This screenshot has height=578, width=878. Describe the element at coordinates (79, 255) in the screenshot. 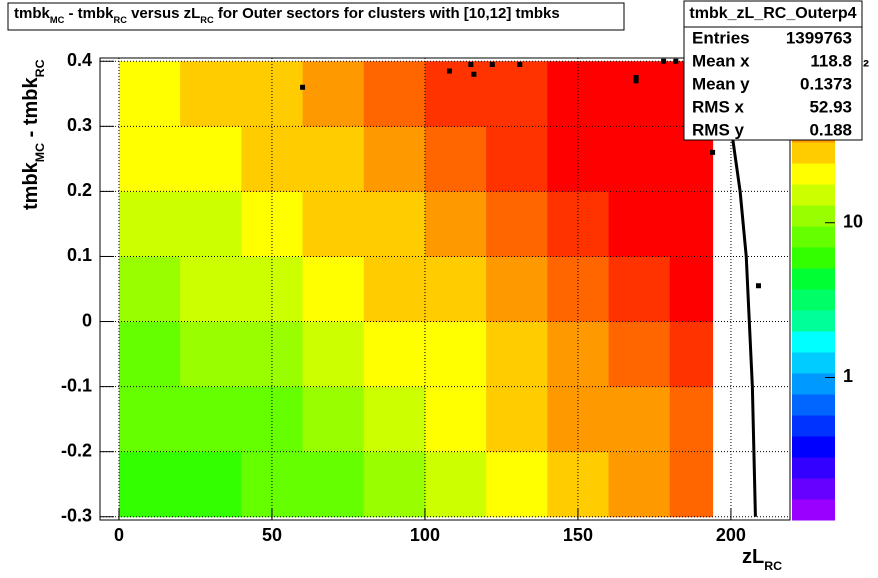

I see `y-tick-label: 0.1` at that location.